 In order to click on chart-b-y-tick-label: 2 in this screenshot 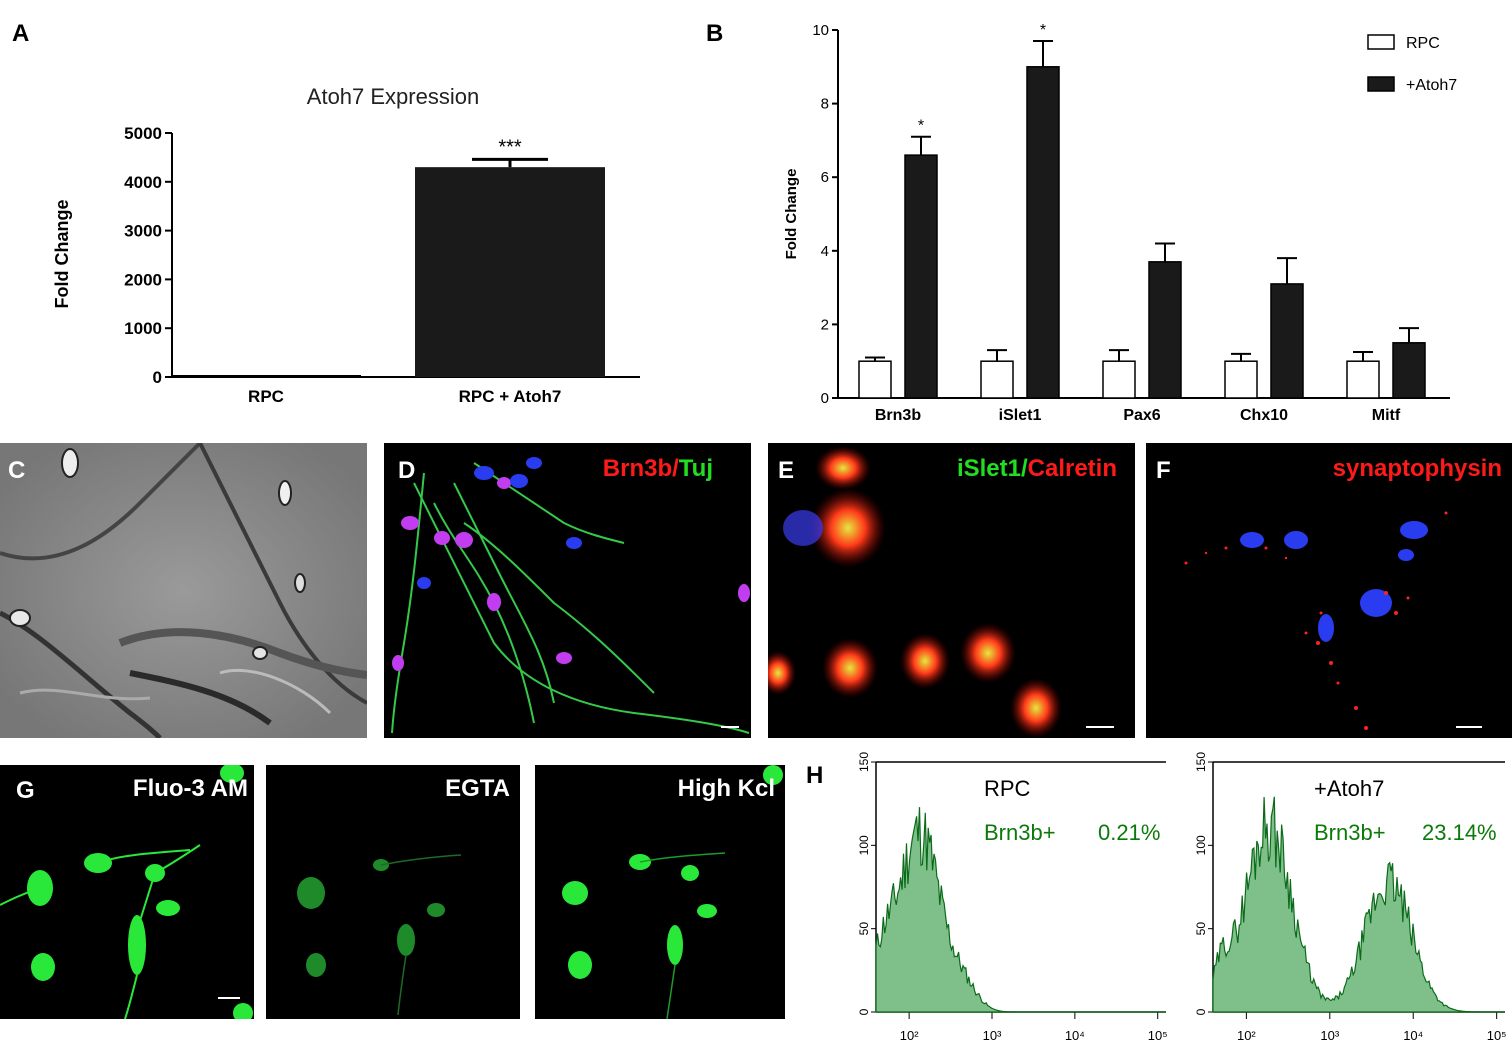, I will do `click(825, 324)`.